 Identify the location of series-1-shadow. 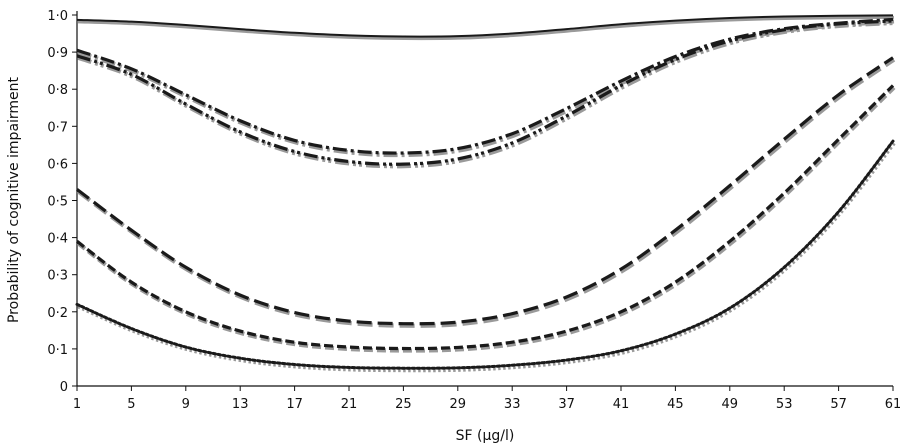
(486, 28).